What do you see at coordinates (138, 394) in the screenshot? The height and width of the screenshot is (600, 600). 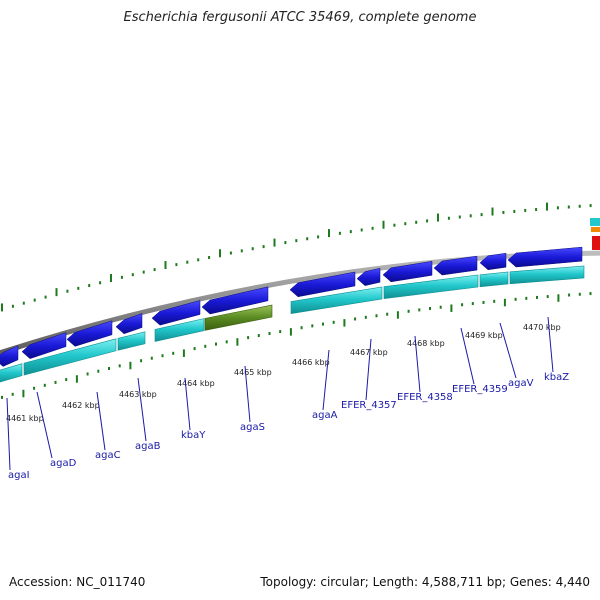 I see `kbp-label: 4463 kbp` at bounding box center [138, 394].